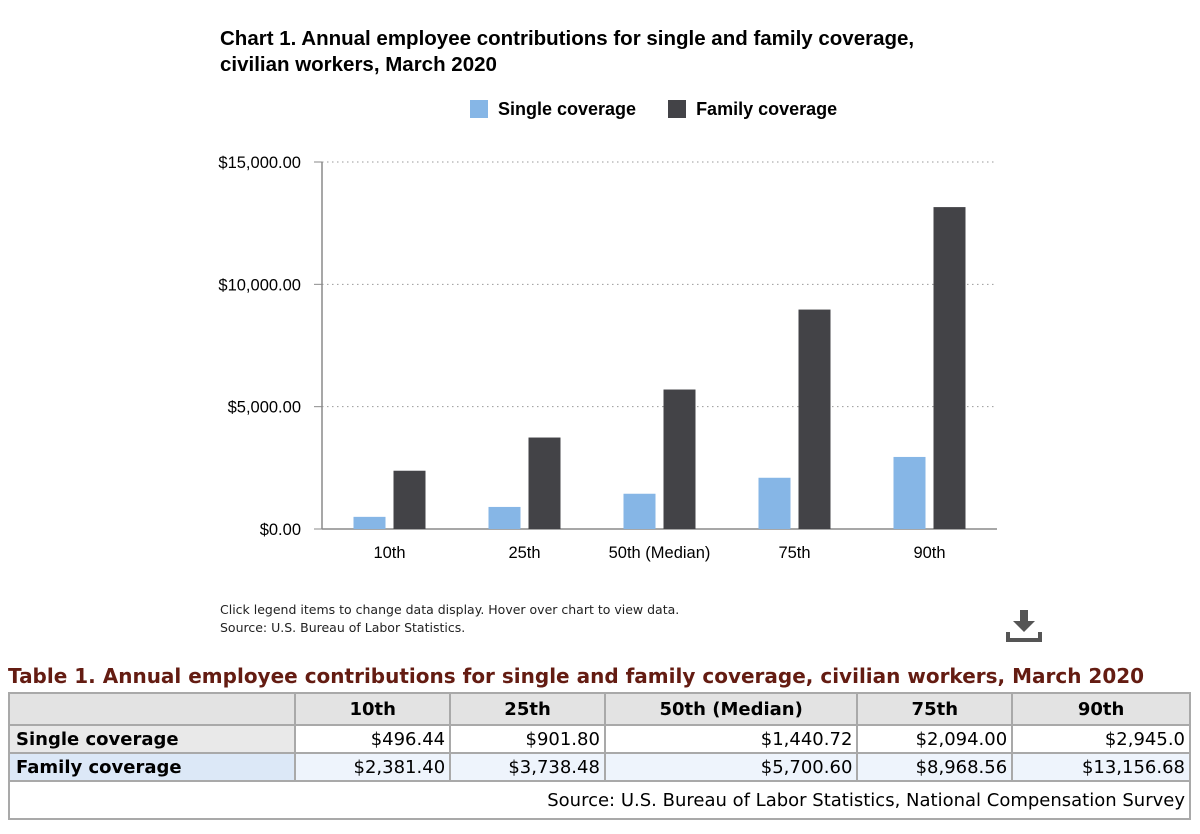 This screenshot has width=1200, height=834. I want to click on chart-source: Source: U.S. Bureau of Labor Statistics., so click(343, 627).